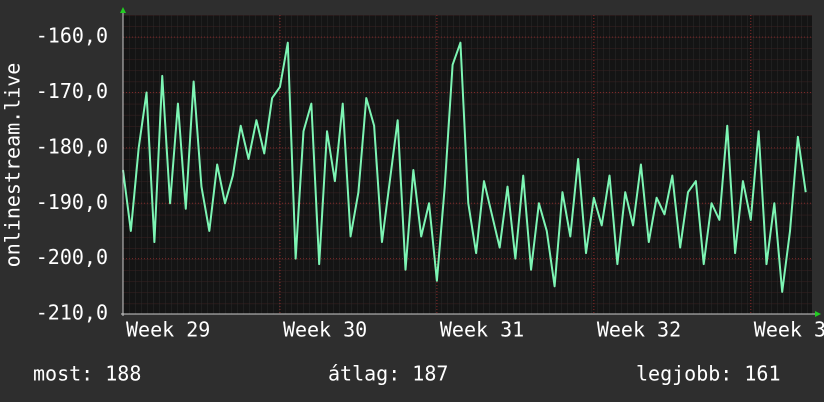 Image resolution: width=824 pixels, height=402 pixels. I want to click on x-tick-label: Week 31, so click(482, 330).